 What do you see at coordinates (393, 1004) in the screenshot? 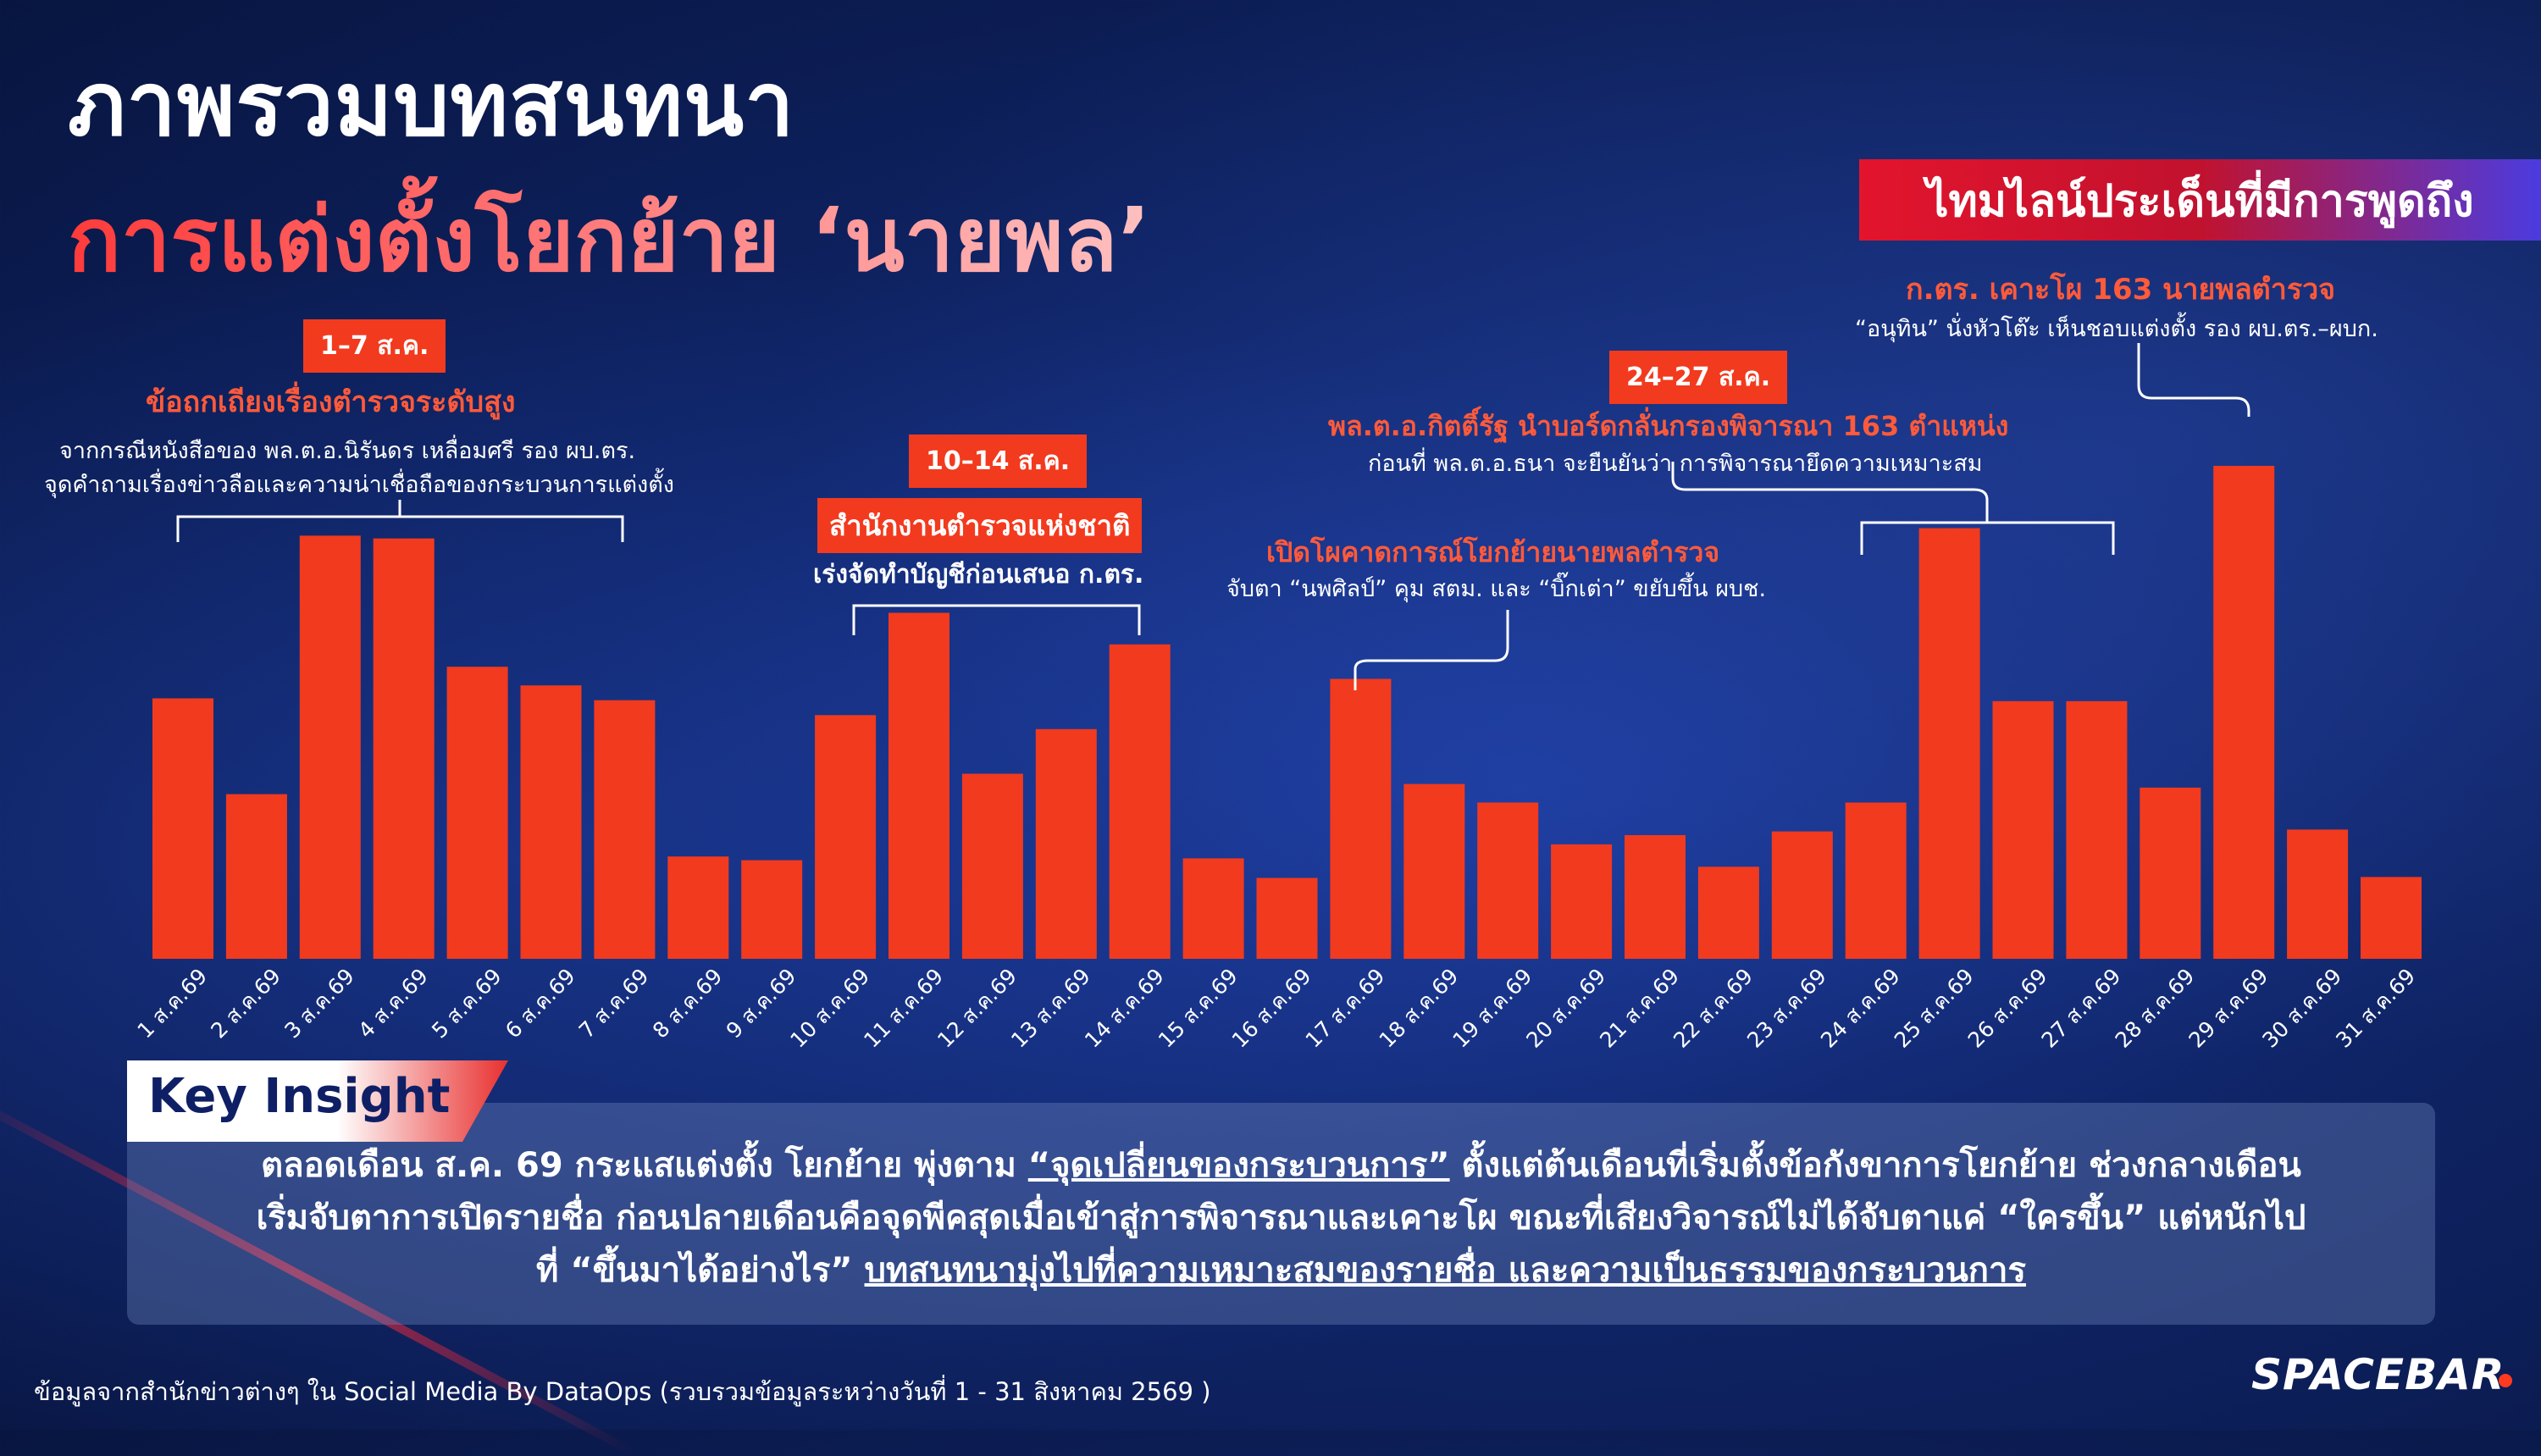
I see `x-tick-label-4: 4 ส.ค.69` at bounding box center [393, 1004].